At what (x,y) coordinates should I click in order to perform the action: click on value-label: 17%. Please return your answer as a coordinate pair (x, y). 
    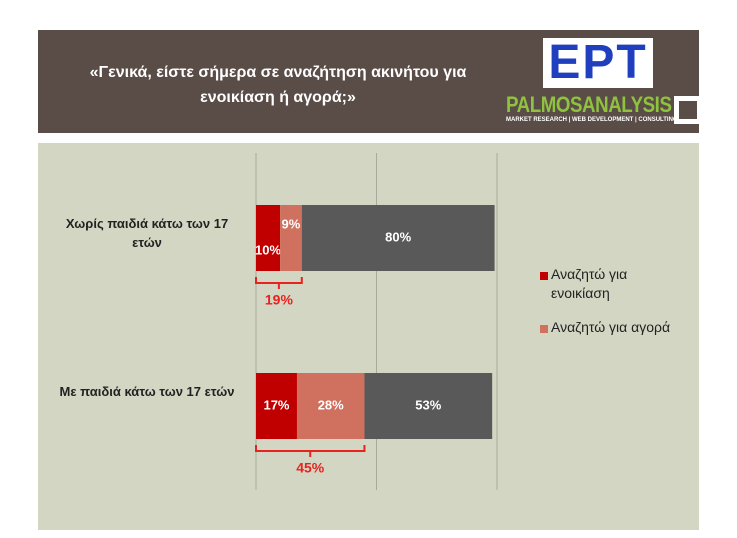
    Looking at the image, I should click on (276, 404).